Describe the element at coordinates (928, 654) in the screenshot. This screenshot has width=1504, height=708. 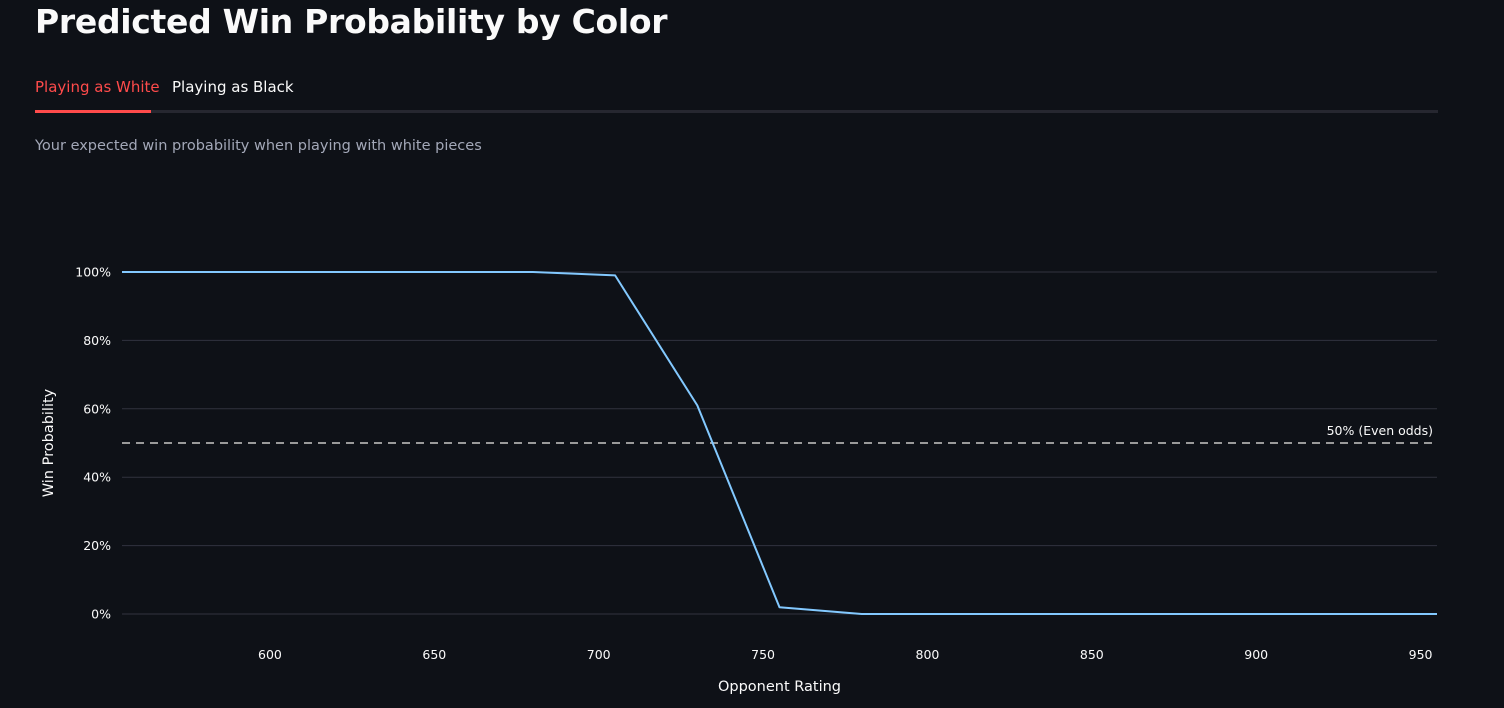
I see `x-tick-label: 800` at that location.